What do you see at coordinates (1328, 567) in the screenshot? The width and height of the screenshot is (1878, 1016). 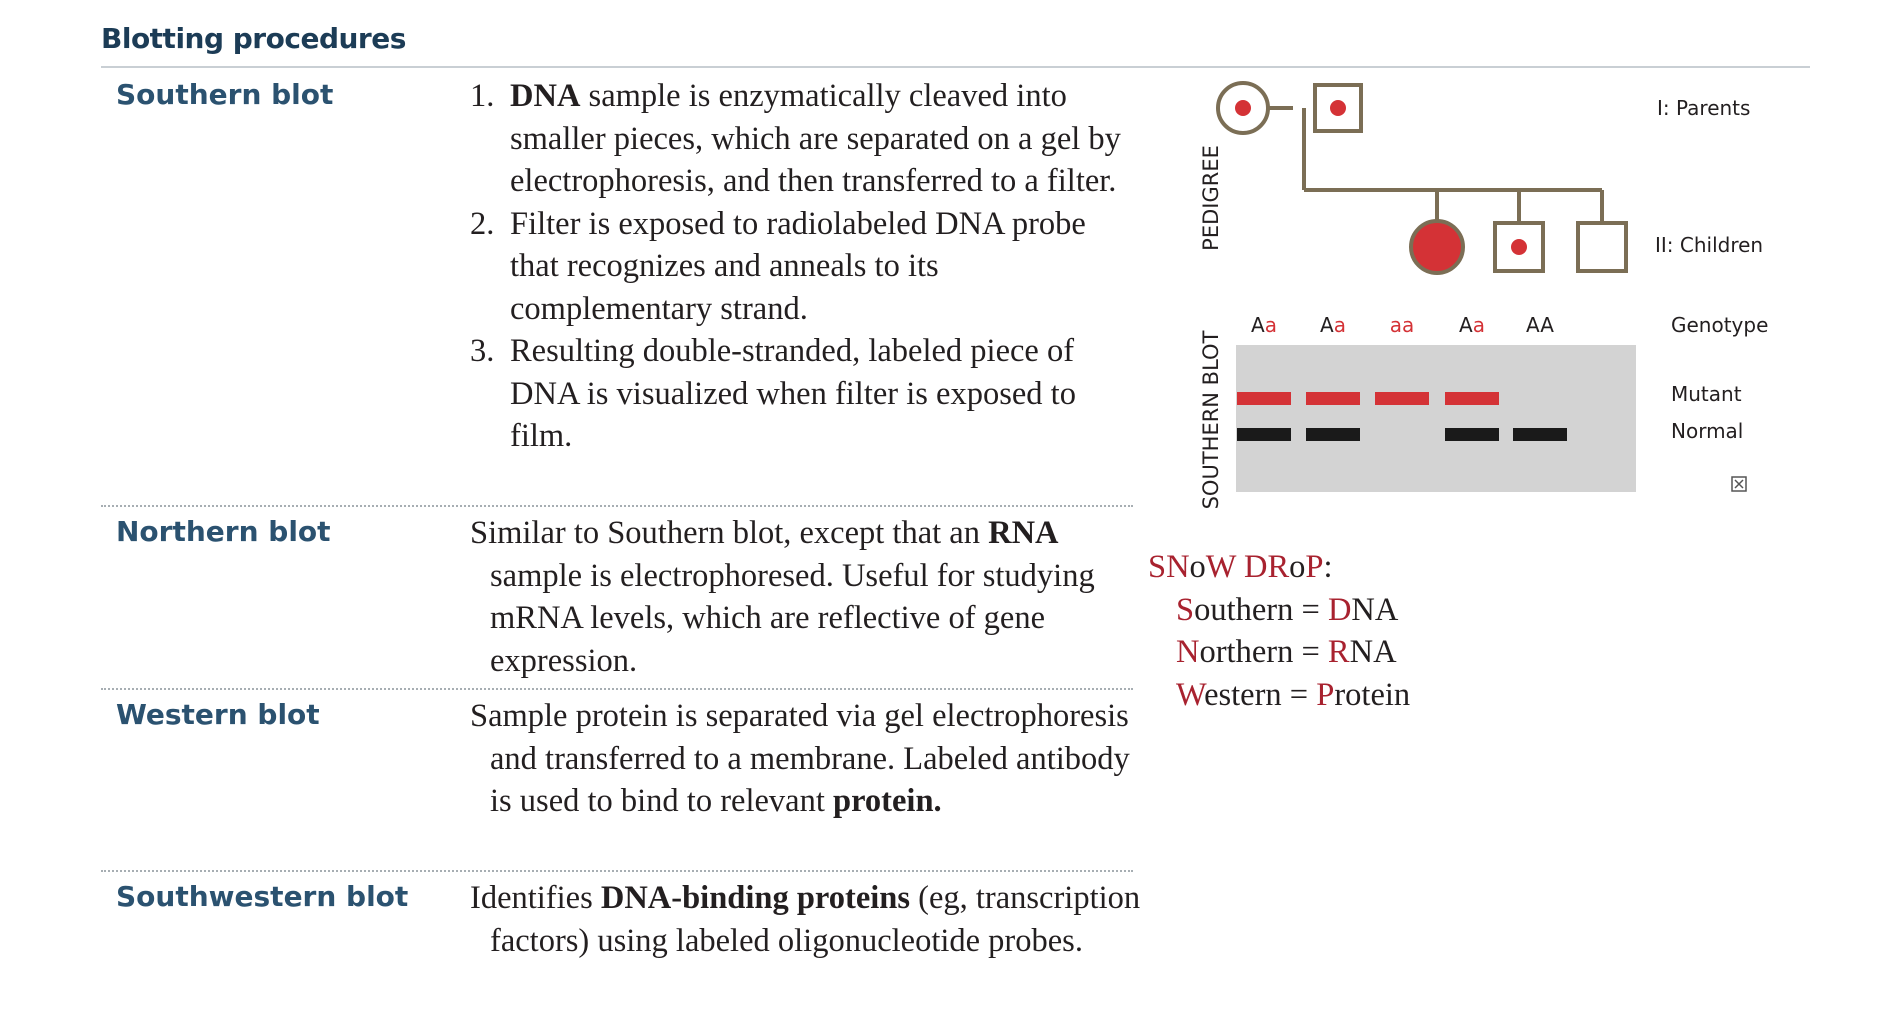 I see `mnemonic-heading-part: :` at bounding box center [1328, 567].